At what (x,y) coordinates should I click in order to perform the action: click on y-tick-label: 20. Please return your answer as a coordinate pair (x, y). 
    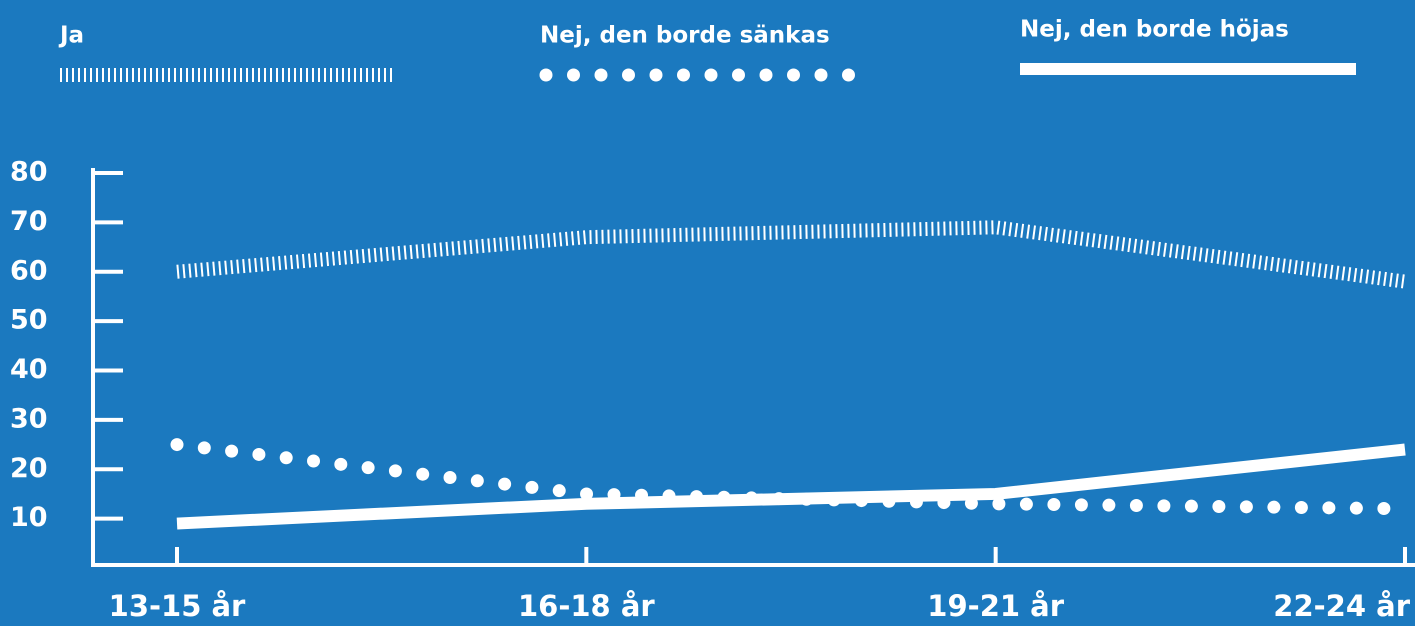
    Looking at the image, I should click on (29, 468).